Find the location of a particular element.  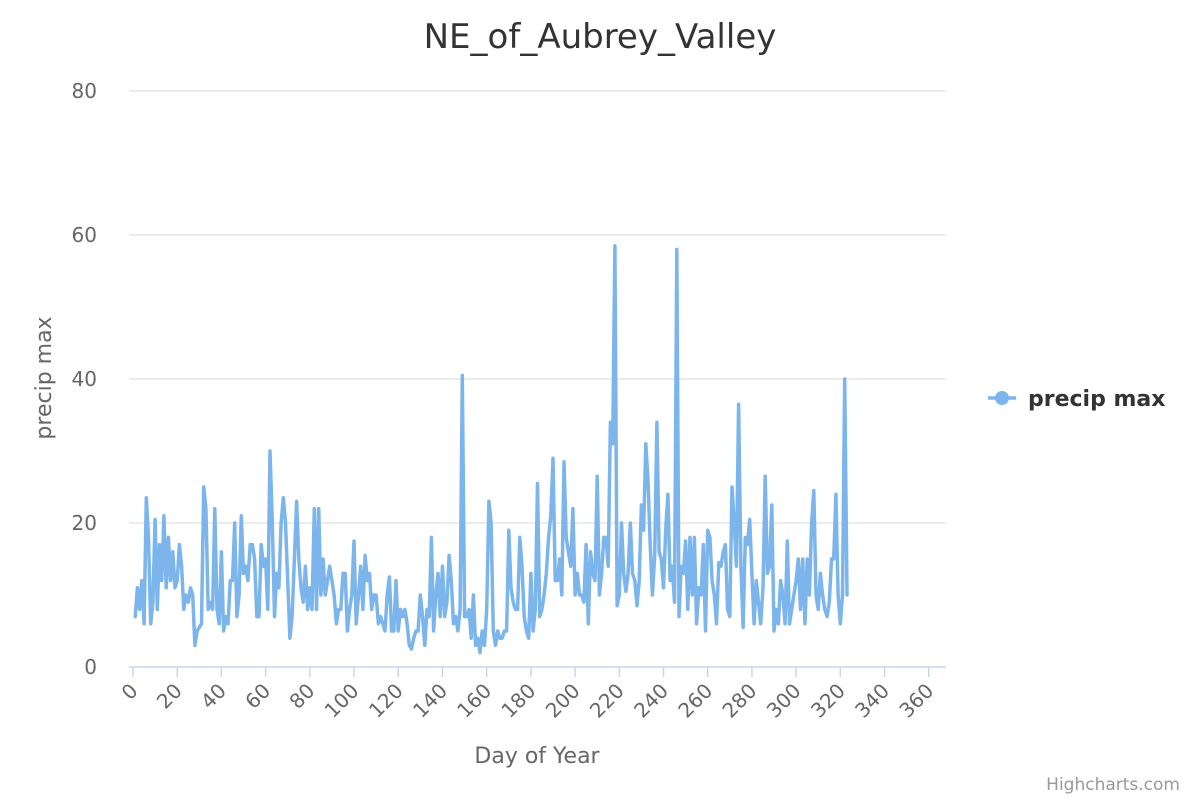

x-tick-label: 300 is located at coordinates (784, 701).